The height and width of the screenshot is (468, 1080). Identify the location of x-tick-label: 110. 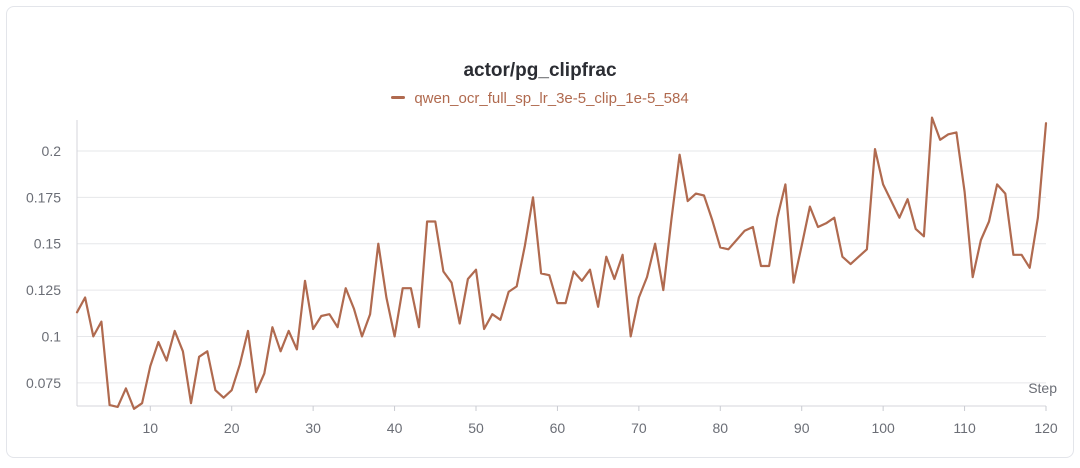
(964, 428).